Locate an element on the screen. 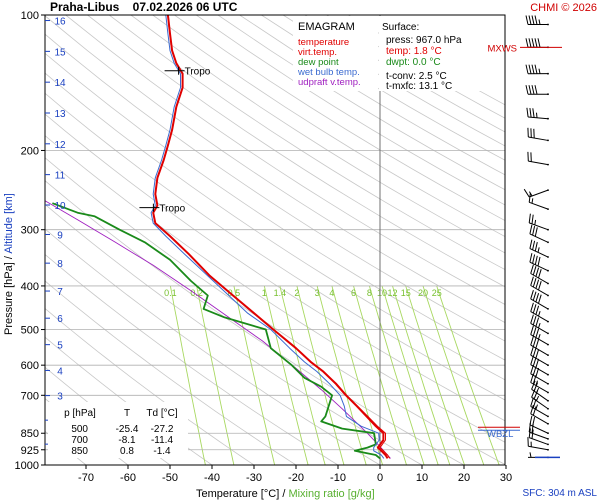 This screenshot has height=500, width=600. y-tick-label: 200 is located at coordinates (30, 151).